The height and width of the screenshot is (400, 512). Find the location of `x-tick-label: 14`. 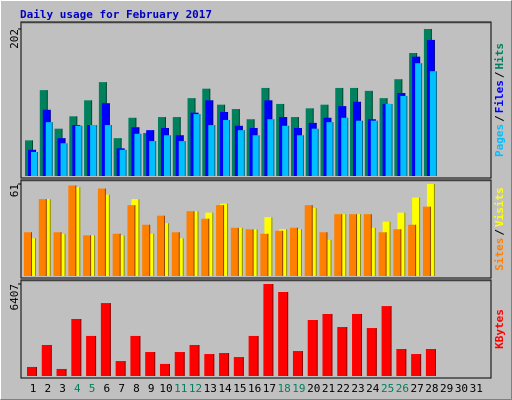

x-tick-label: 14 is located at coordinates (225, 388).